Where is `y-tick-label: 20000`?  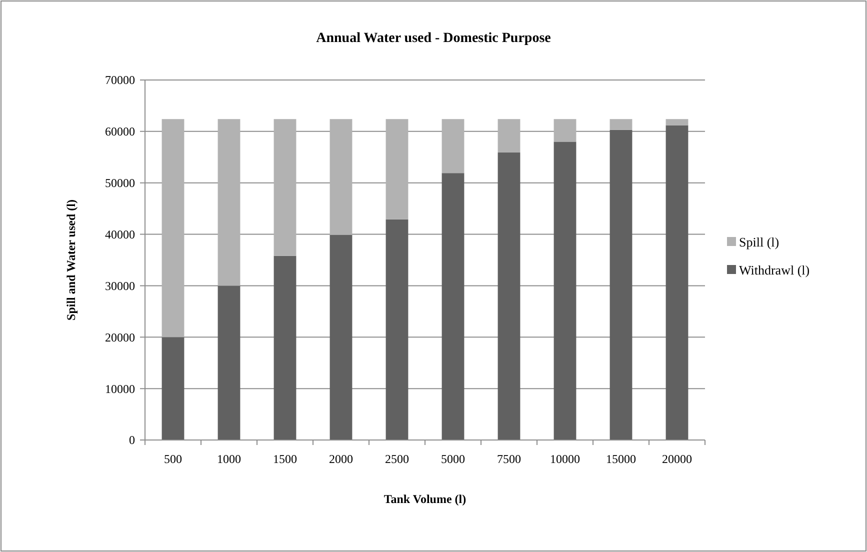 y-tick-label: 20000 is located at coordinates (120, 337).